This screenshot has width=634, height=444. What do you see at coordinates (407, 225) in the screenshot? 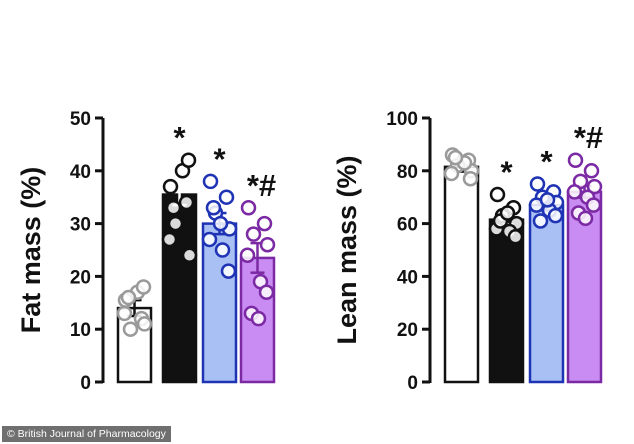
I see `lean-mass-y-tick-label: 60` at bounding box center [407, 225].